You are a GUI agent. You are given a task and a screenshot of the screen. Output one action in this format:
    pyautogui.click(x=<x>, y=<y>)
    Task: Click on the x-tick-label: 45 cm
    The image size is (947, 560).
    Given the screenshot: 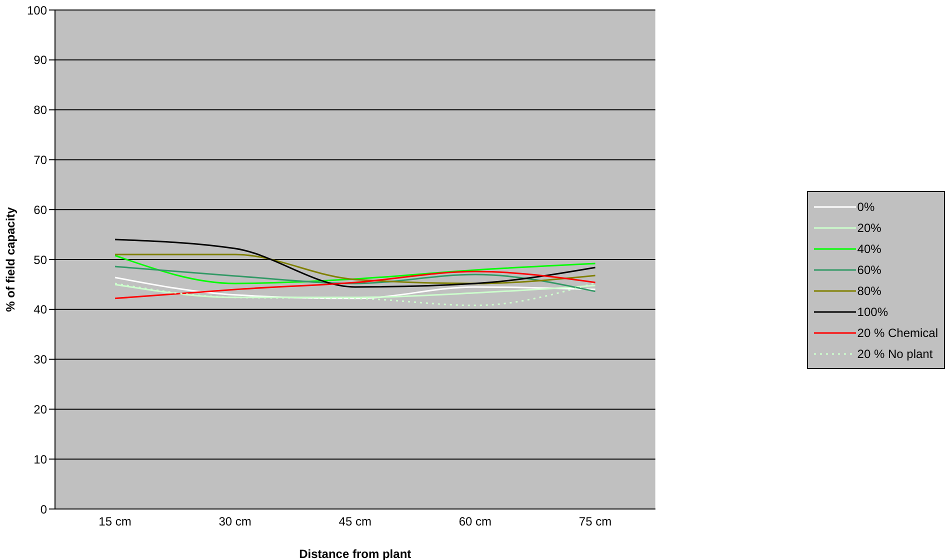 What is the action you would take?
    pyautogui.click(x=355, y=521)
    